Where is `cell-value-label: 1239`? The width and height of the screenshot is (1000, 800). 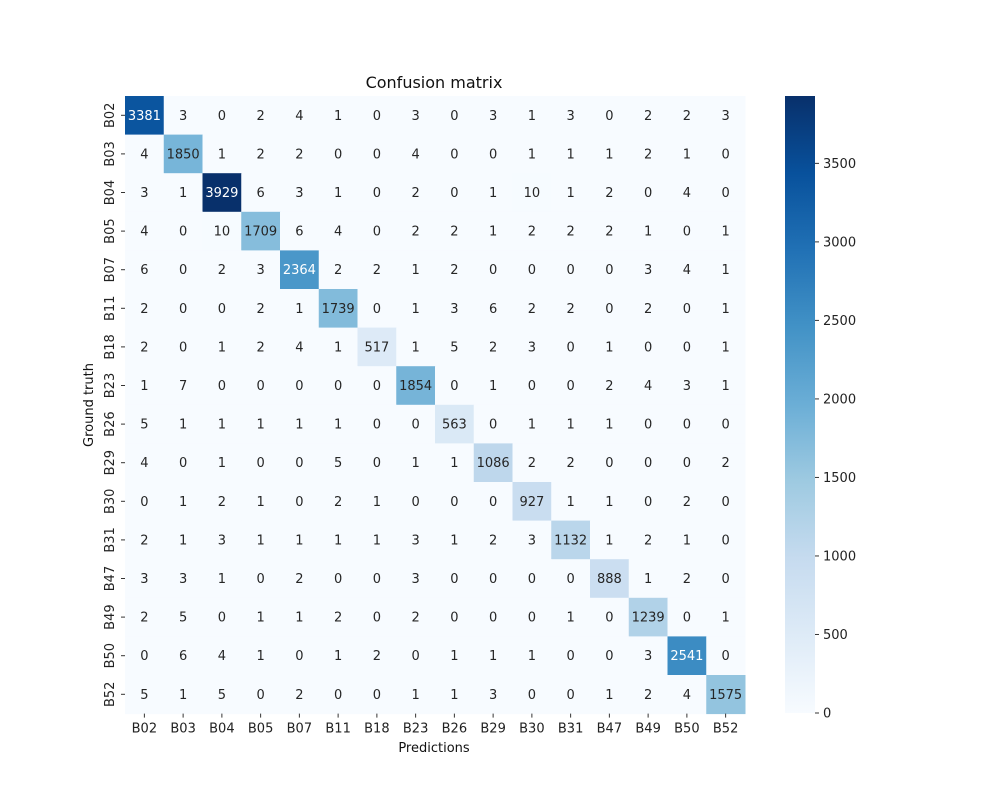
cell-value-label: 1239 is located at coordinates (648, 618).